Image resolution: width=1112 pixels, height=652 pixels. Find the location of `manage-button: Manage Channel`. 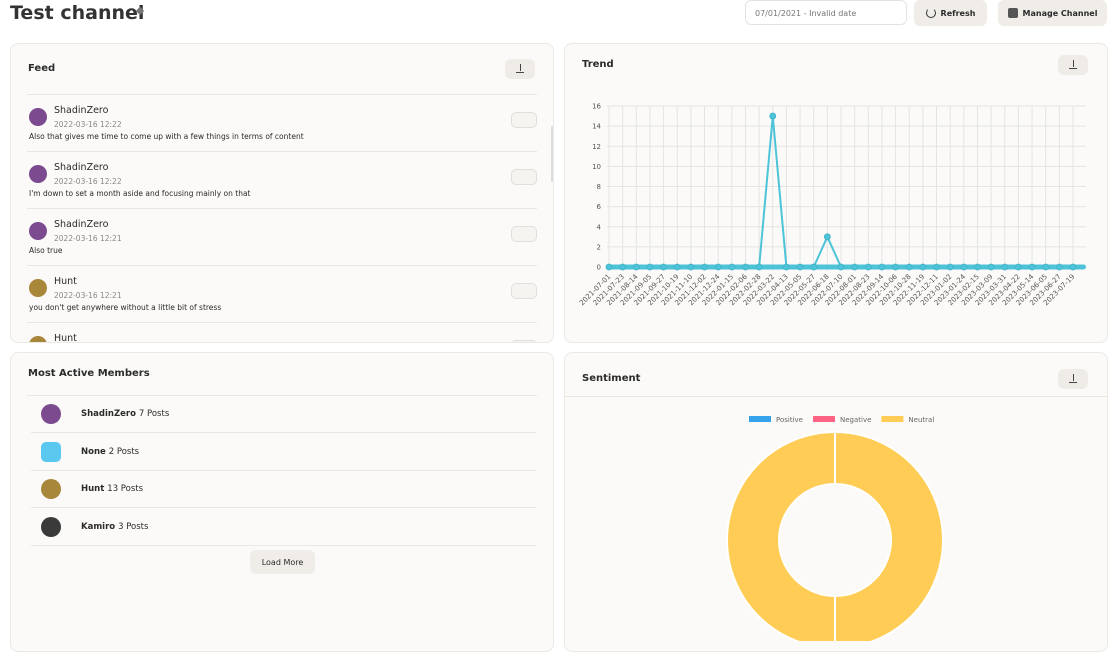

manage-button: Manage Channel is located at coordinates (1052, 13).